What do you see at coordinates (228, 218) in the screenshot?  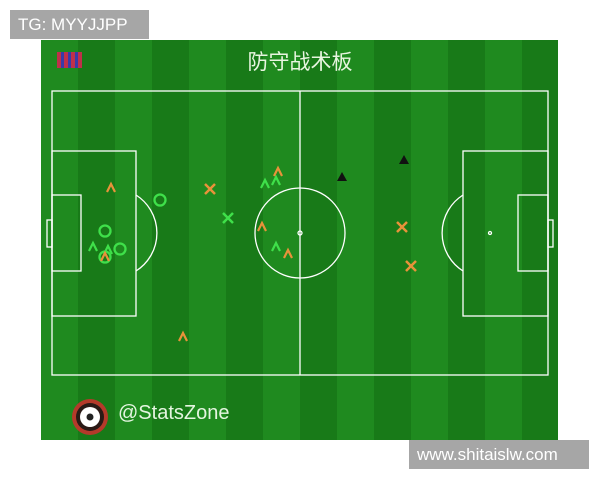 I see `green-cross-marker` at bounding box center [228, 218].